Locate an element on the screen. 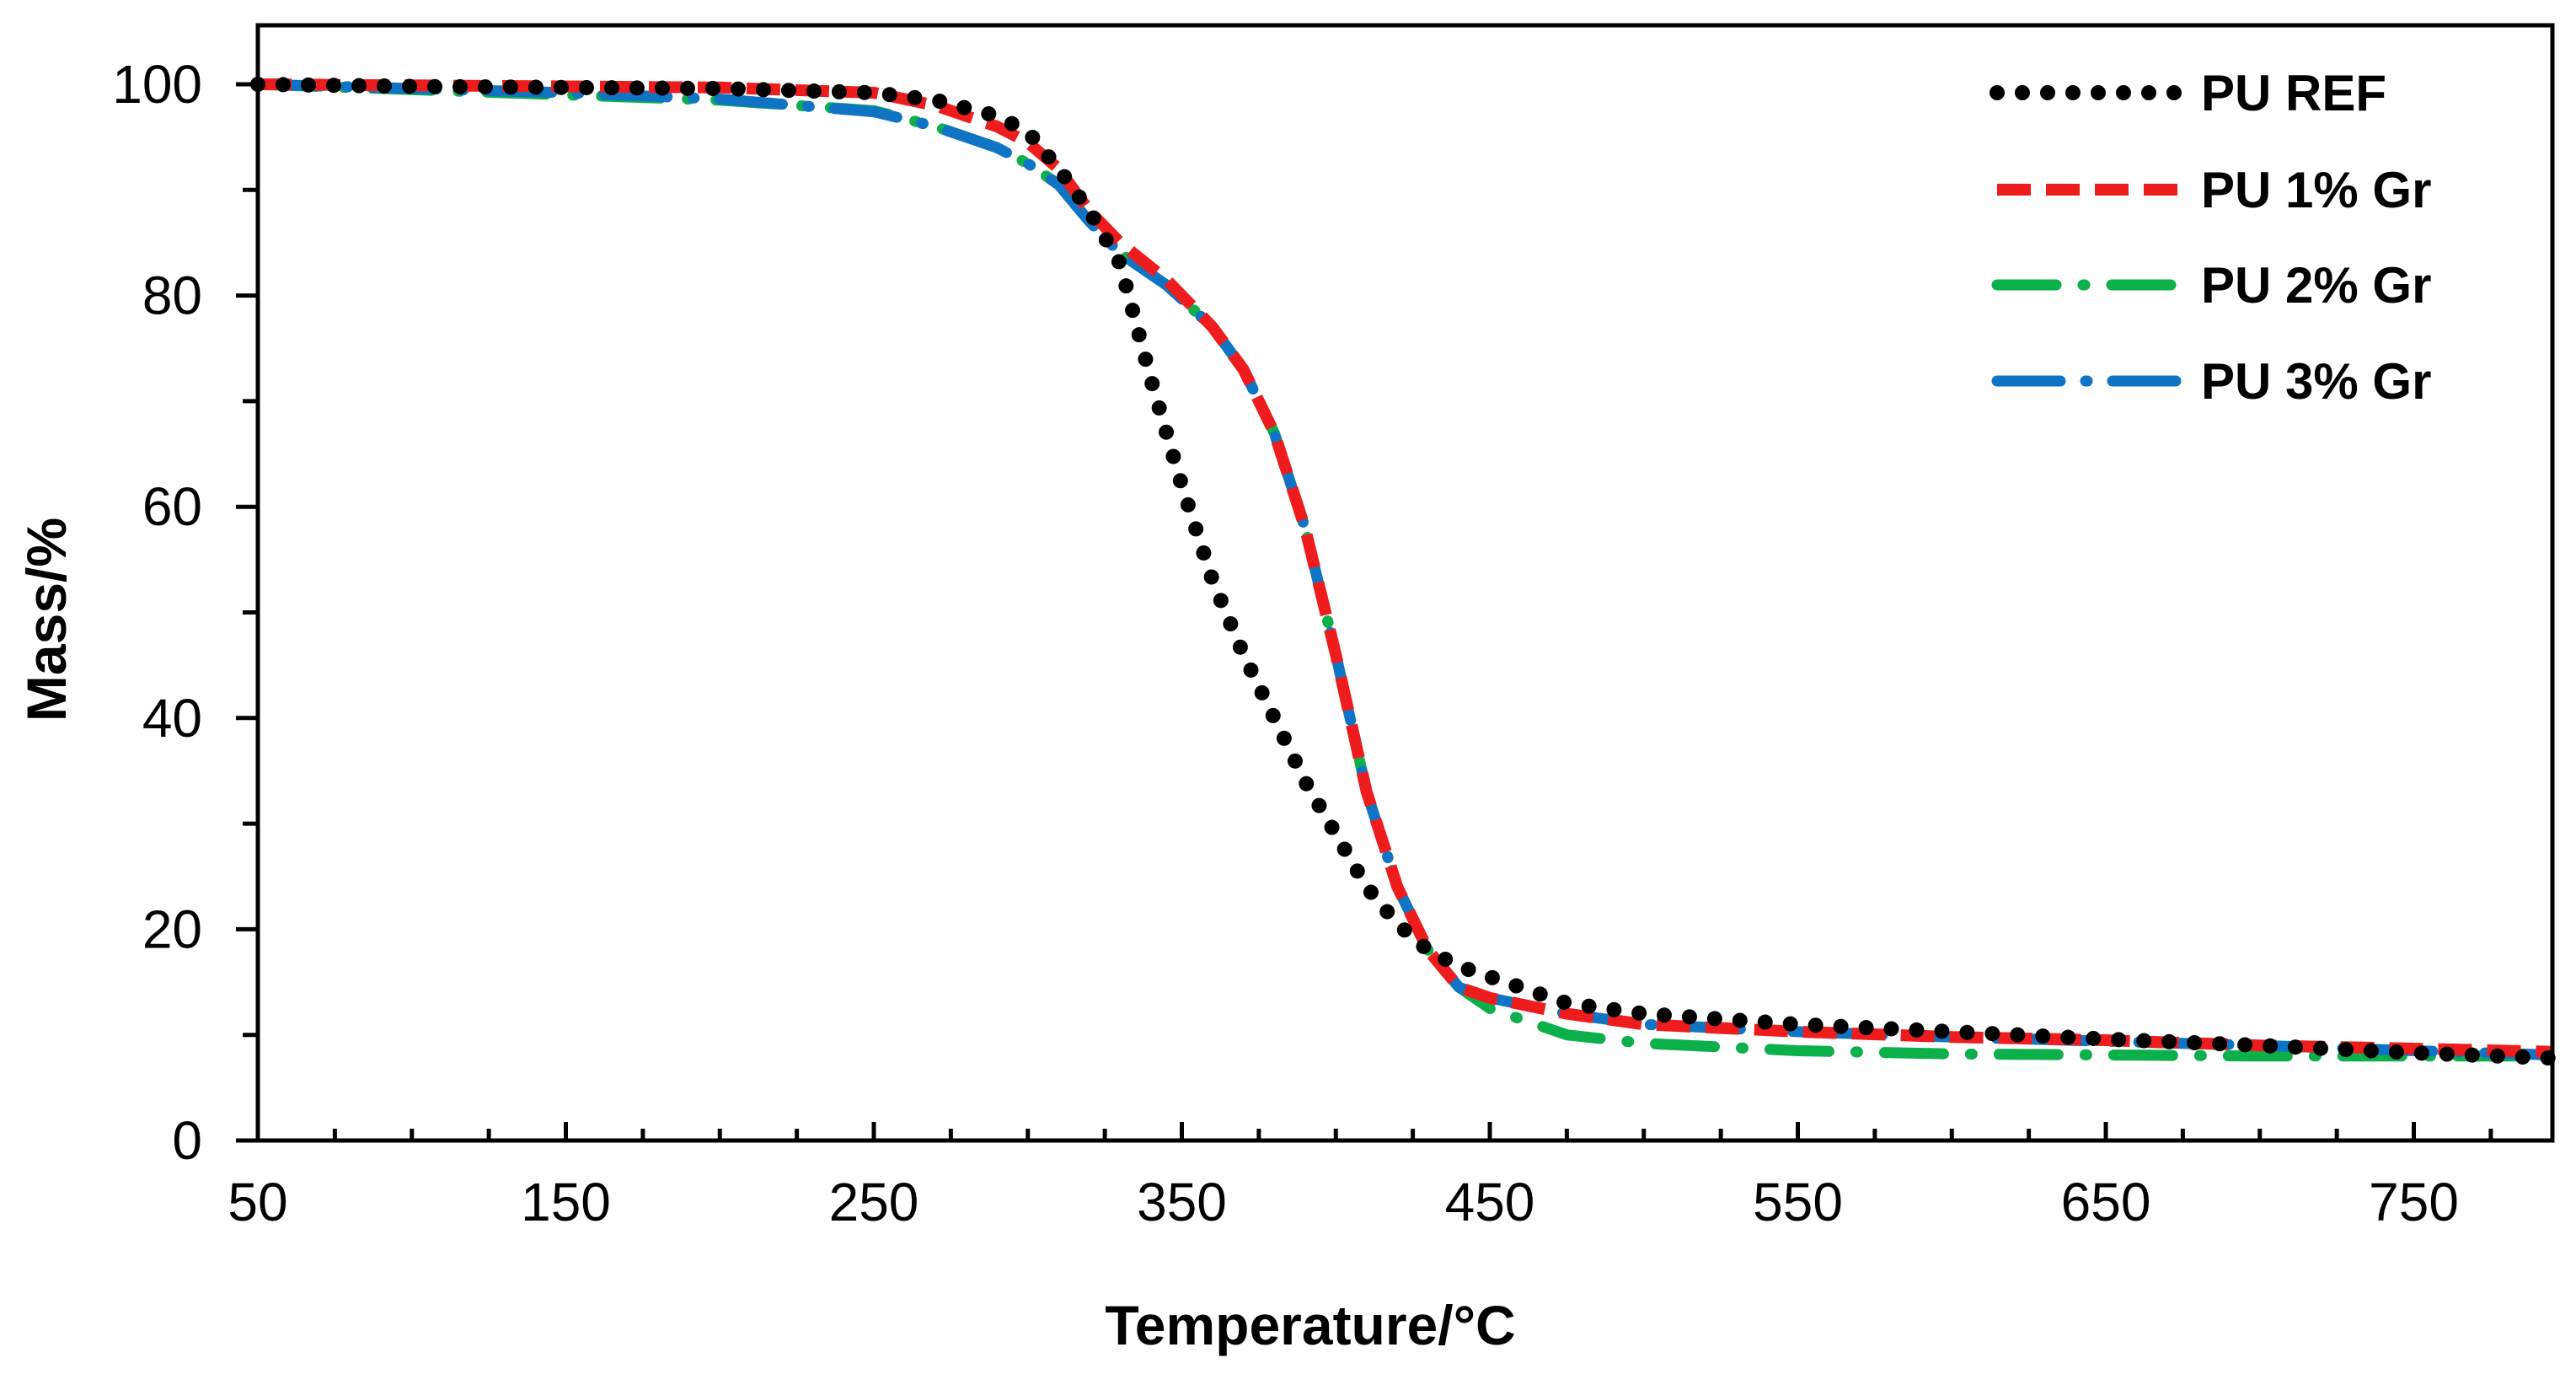 The height and width of the screenshot is (1374, 2576). legend-label: PU 3% Gr is located at coordinates (2316, 382).